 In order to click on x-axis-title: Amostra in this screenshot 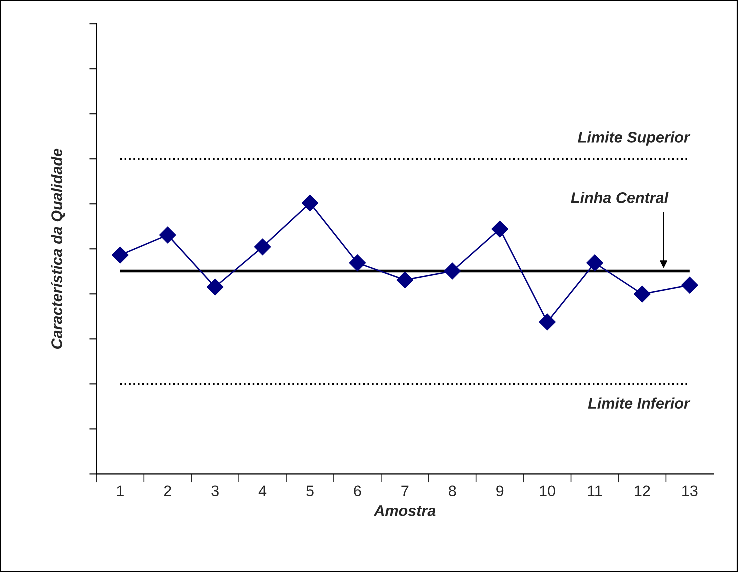, I will do `click(405, 511)`.